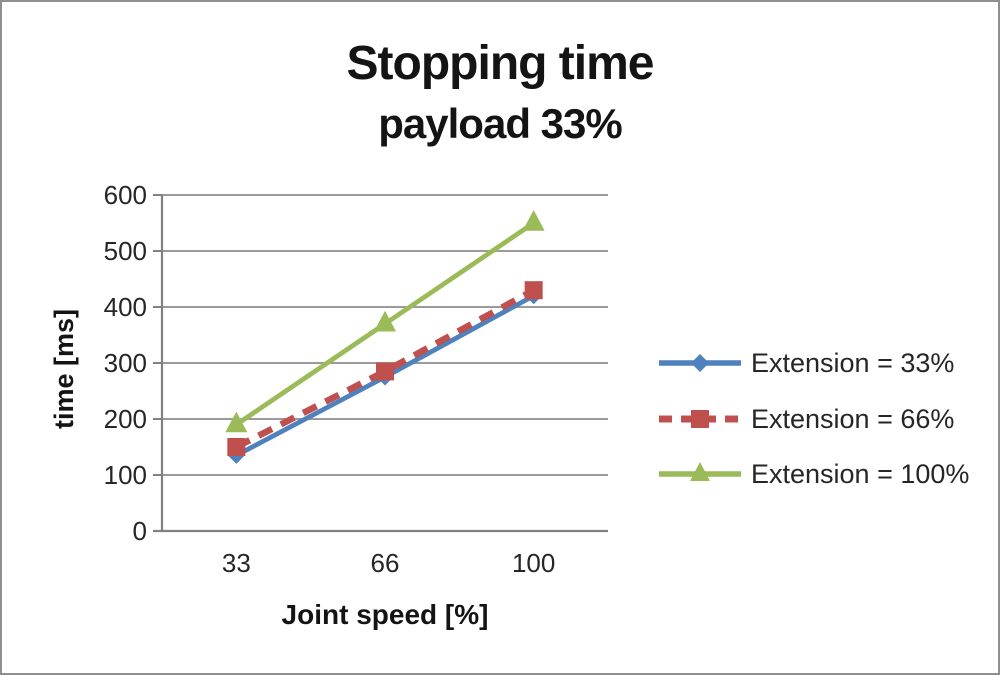  I want to click on y-tick-label-100: 100, so click(125, 475).